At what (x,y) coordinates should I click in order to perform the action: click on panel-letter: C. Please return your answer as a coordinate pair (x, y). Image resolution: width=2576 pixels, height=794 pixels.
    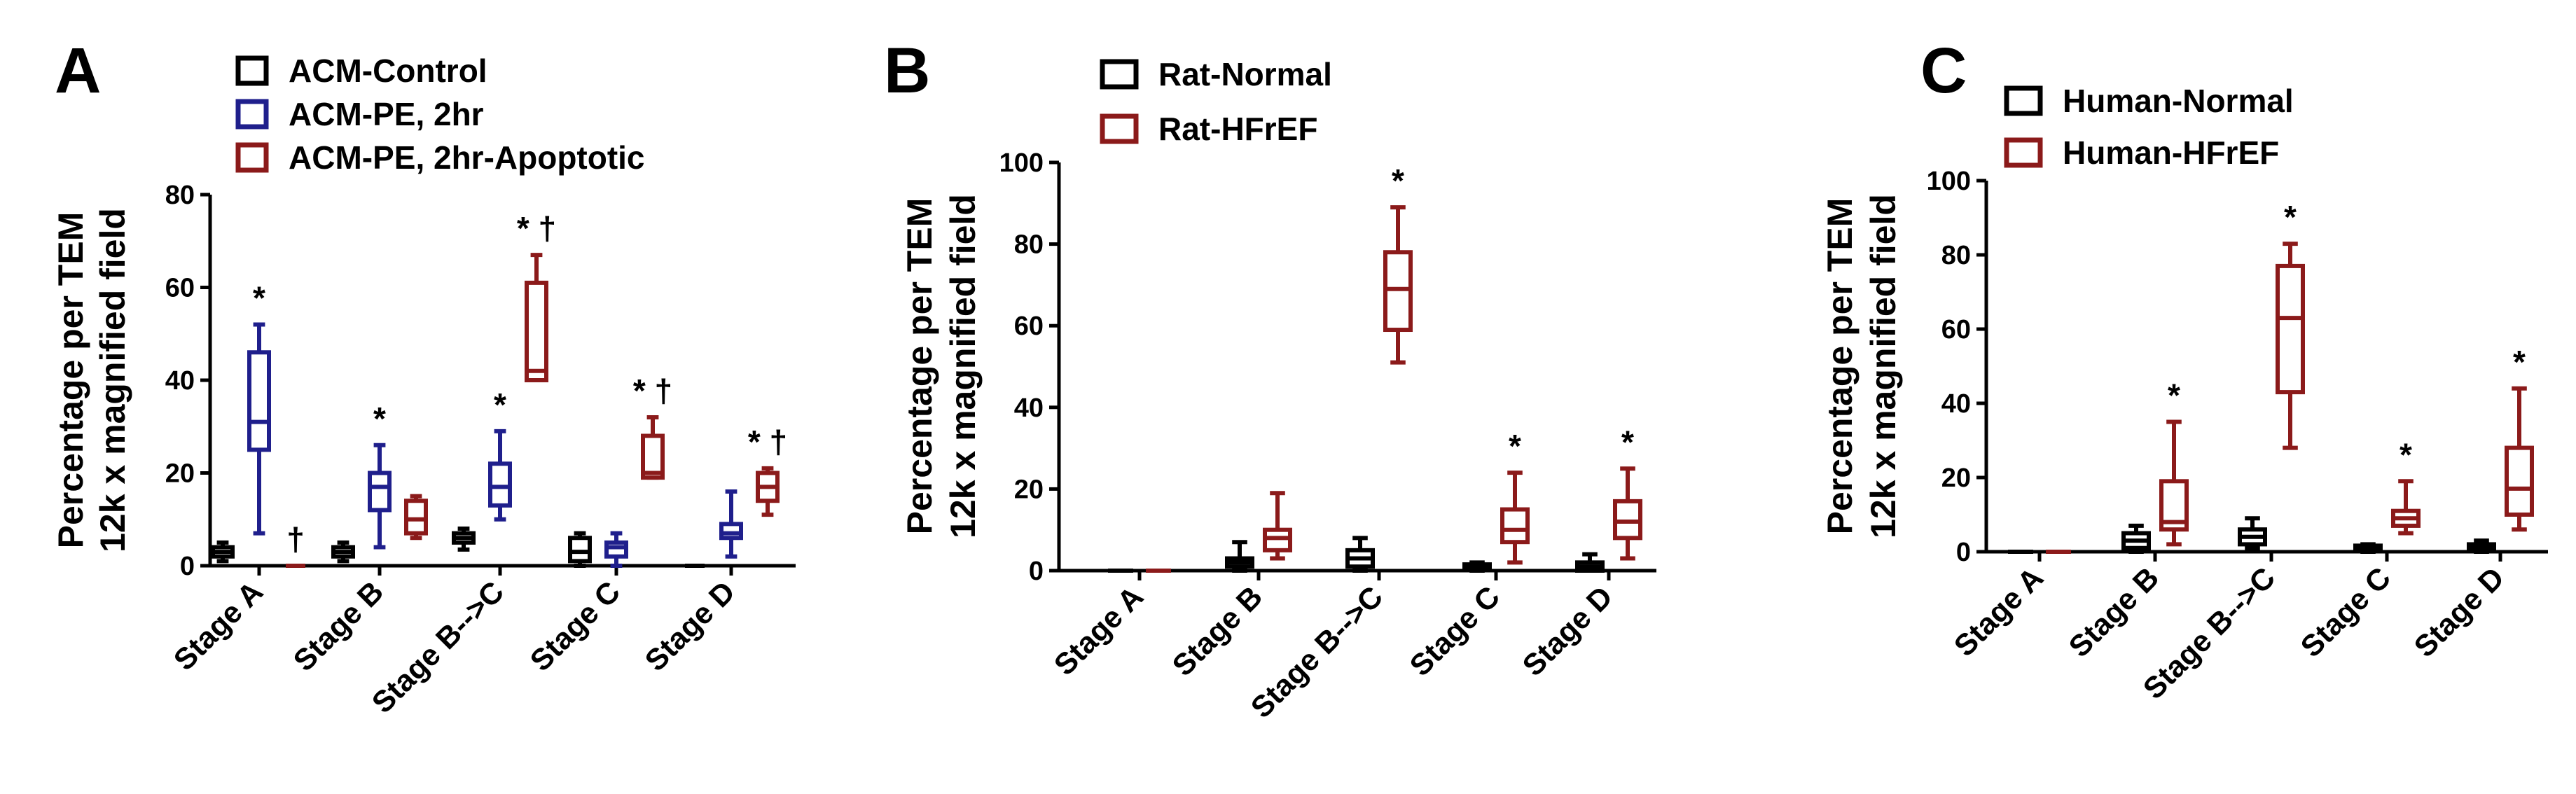
    Looking at the image, I should click on (1944, 70).